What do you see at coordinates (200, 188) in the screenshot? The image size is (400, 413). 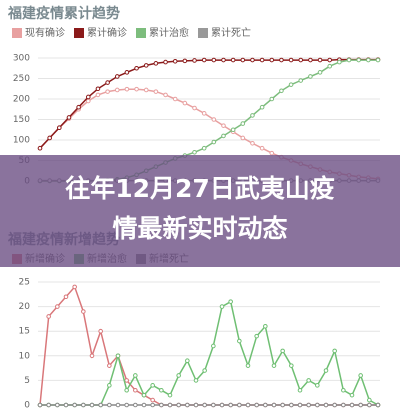 I see `banner-text: 往年12月27日武夷山疫` at bounding box center [200, 188].